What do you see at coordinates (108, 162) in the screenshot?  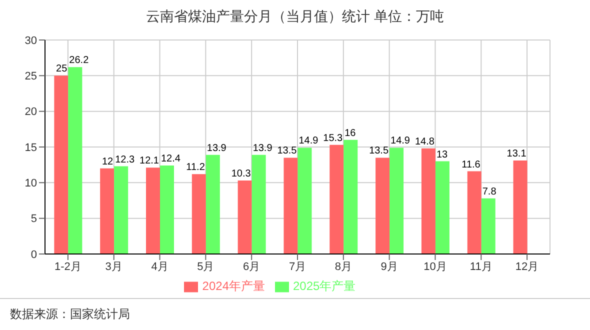 I see `data-label: 12` at bounding box center [108, 162].